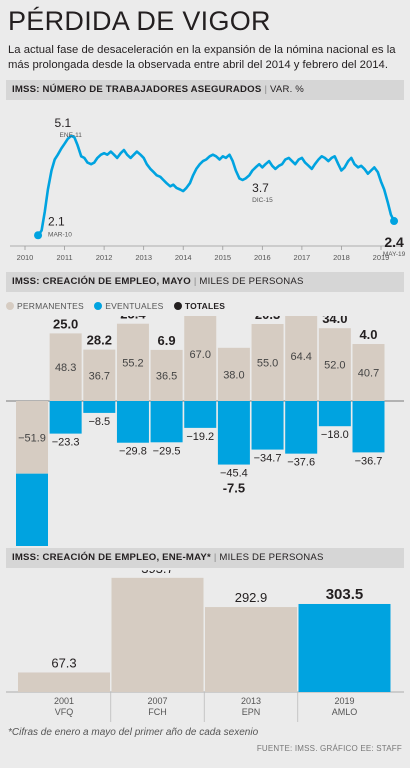 The image size is (410, 768). What do you see at coordinates (66, 443) in the screenshot?
I see `label-eventuales: −23.3` at bounding box center [66, 443].